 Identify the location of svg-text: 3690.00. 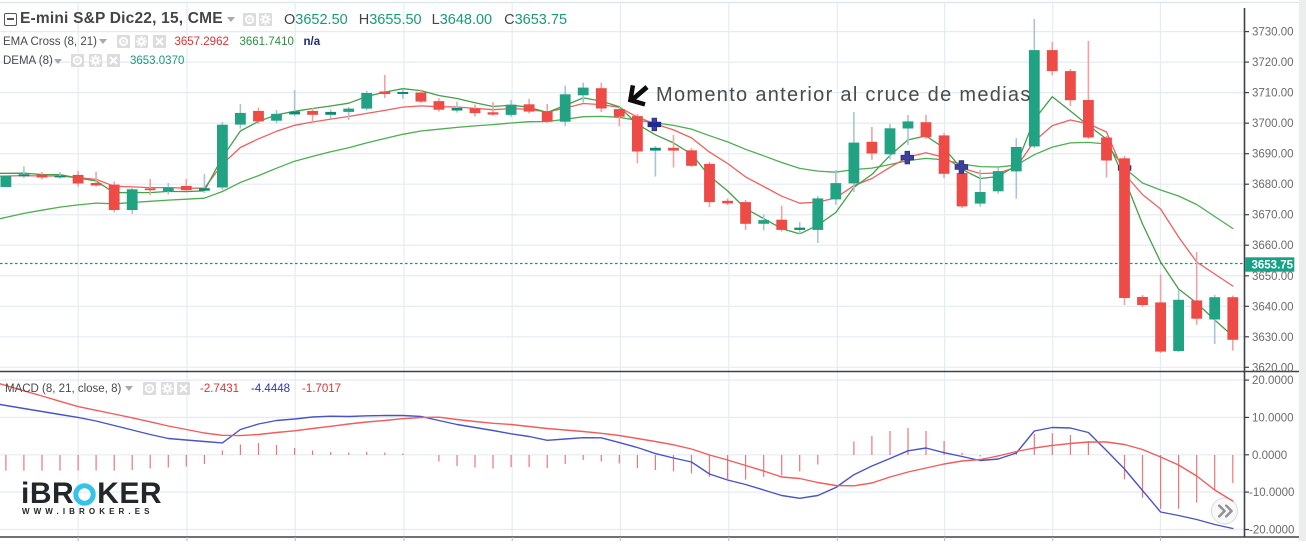
(1273, 155).